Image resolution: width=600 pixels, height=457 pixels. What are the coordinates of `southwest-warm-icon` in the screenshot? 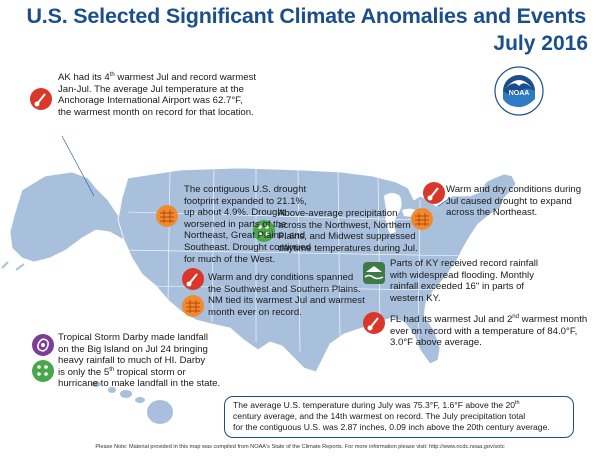 It's located at (193, 279).